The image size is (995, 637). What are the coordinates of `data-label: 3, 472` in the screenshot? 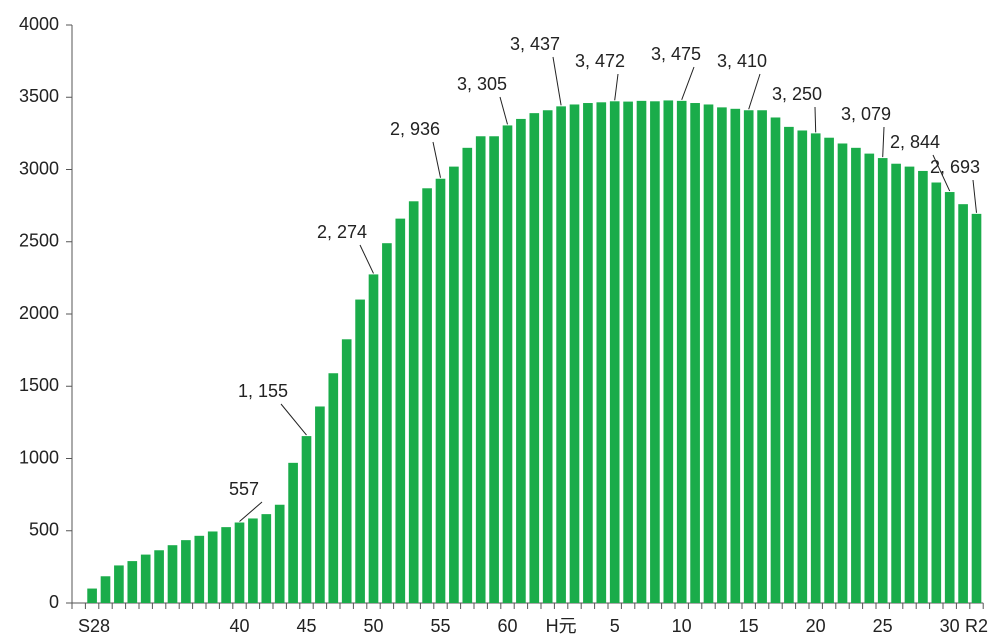 It's located at (600, 61).